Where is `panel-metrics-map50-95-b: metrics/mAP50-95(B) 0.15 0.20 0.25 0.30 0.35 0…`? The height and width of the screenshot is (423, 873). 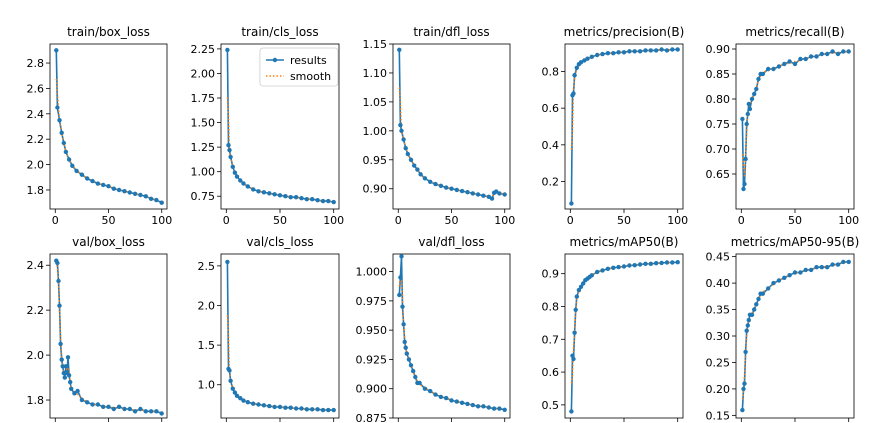
panel-metrics-map50-95-b: metrics/mAP50-95(B) 0.15 0.20 0.25 0.30 0.35 0… is located at coordinates (783, 328).